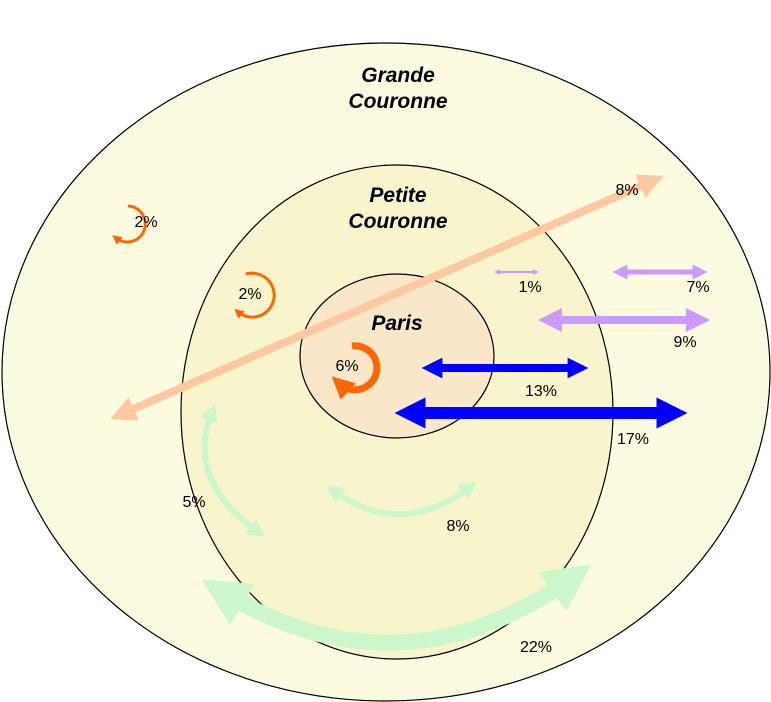  Describe the element at coordinates (346, 366) in the screenshot. I see `flow-label: 6%` at that location.